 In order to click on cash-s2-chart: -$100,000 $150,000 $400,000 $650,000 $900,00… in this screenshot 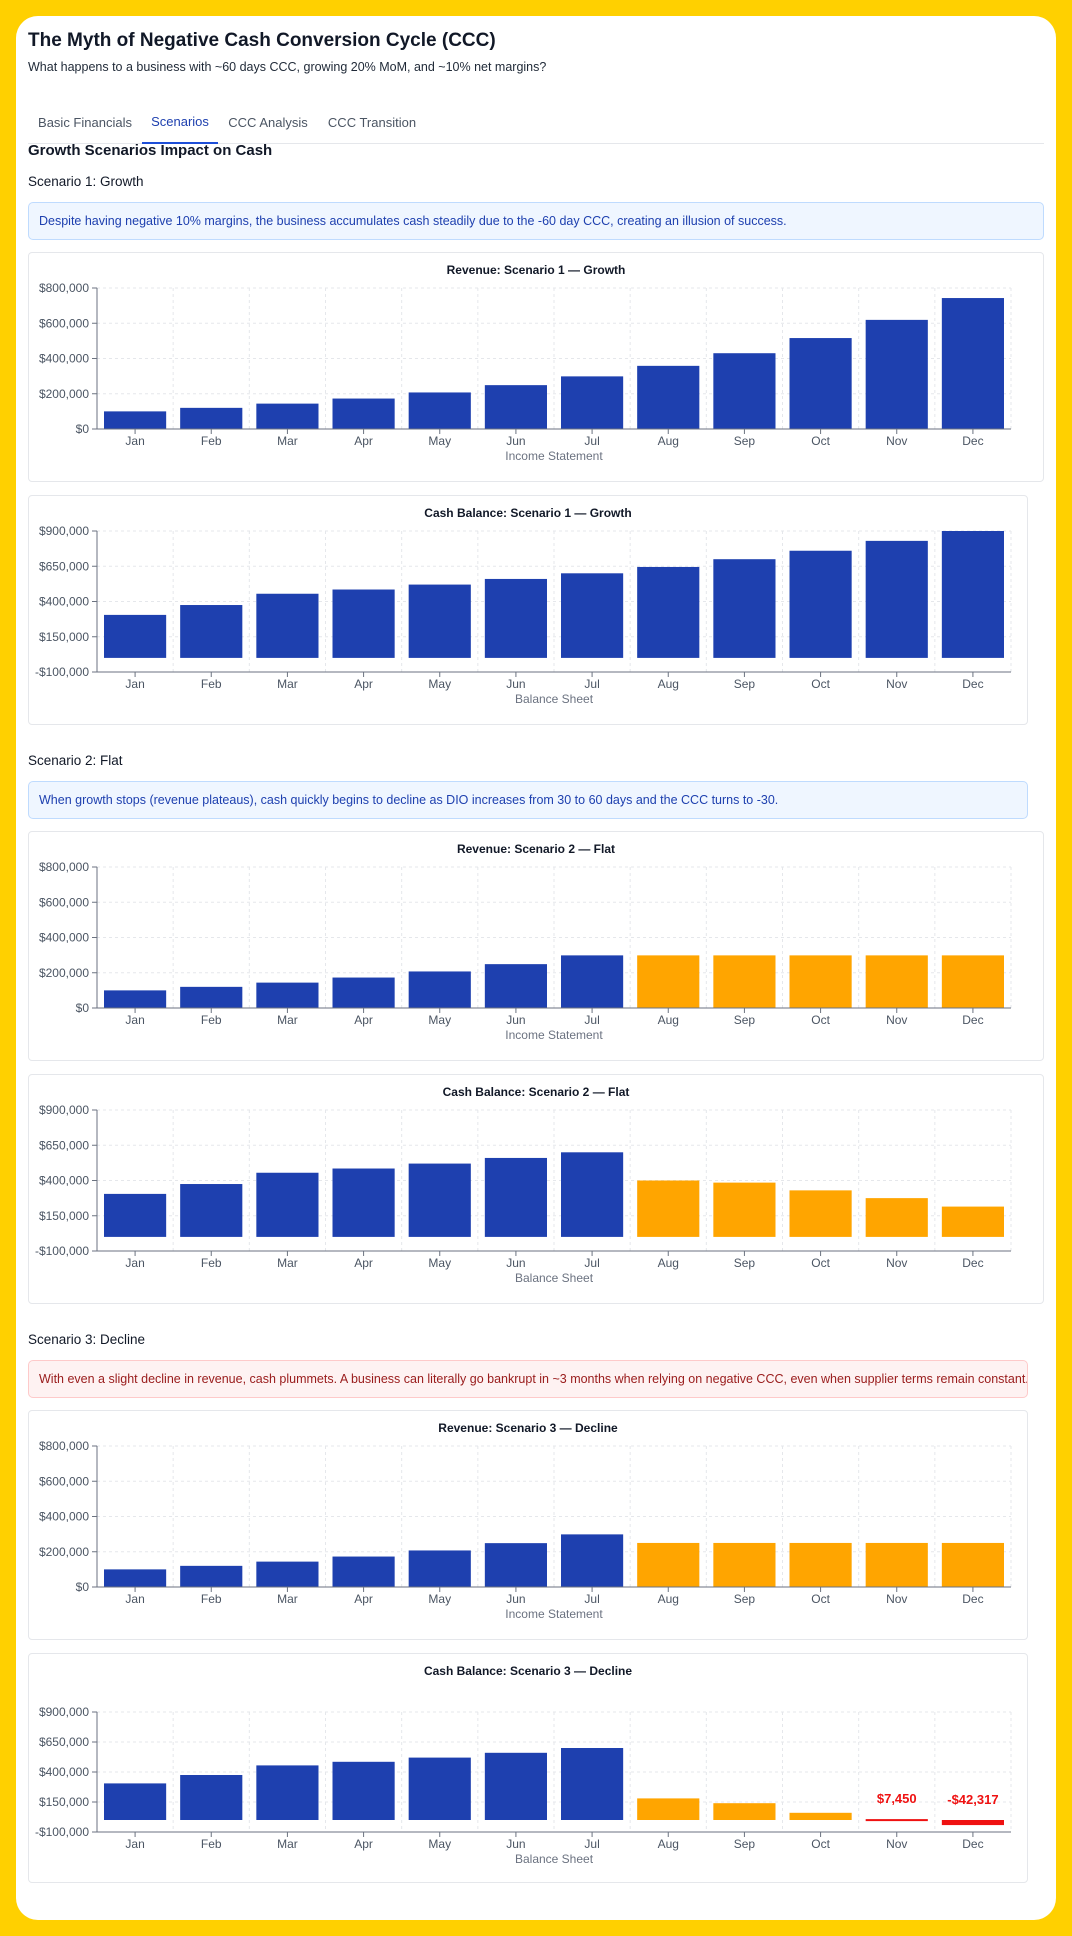, I will do `click(523, 1194)`.